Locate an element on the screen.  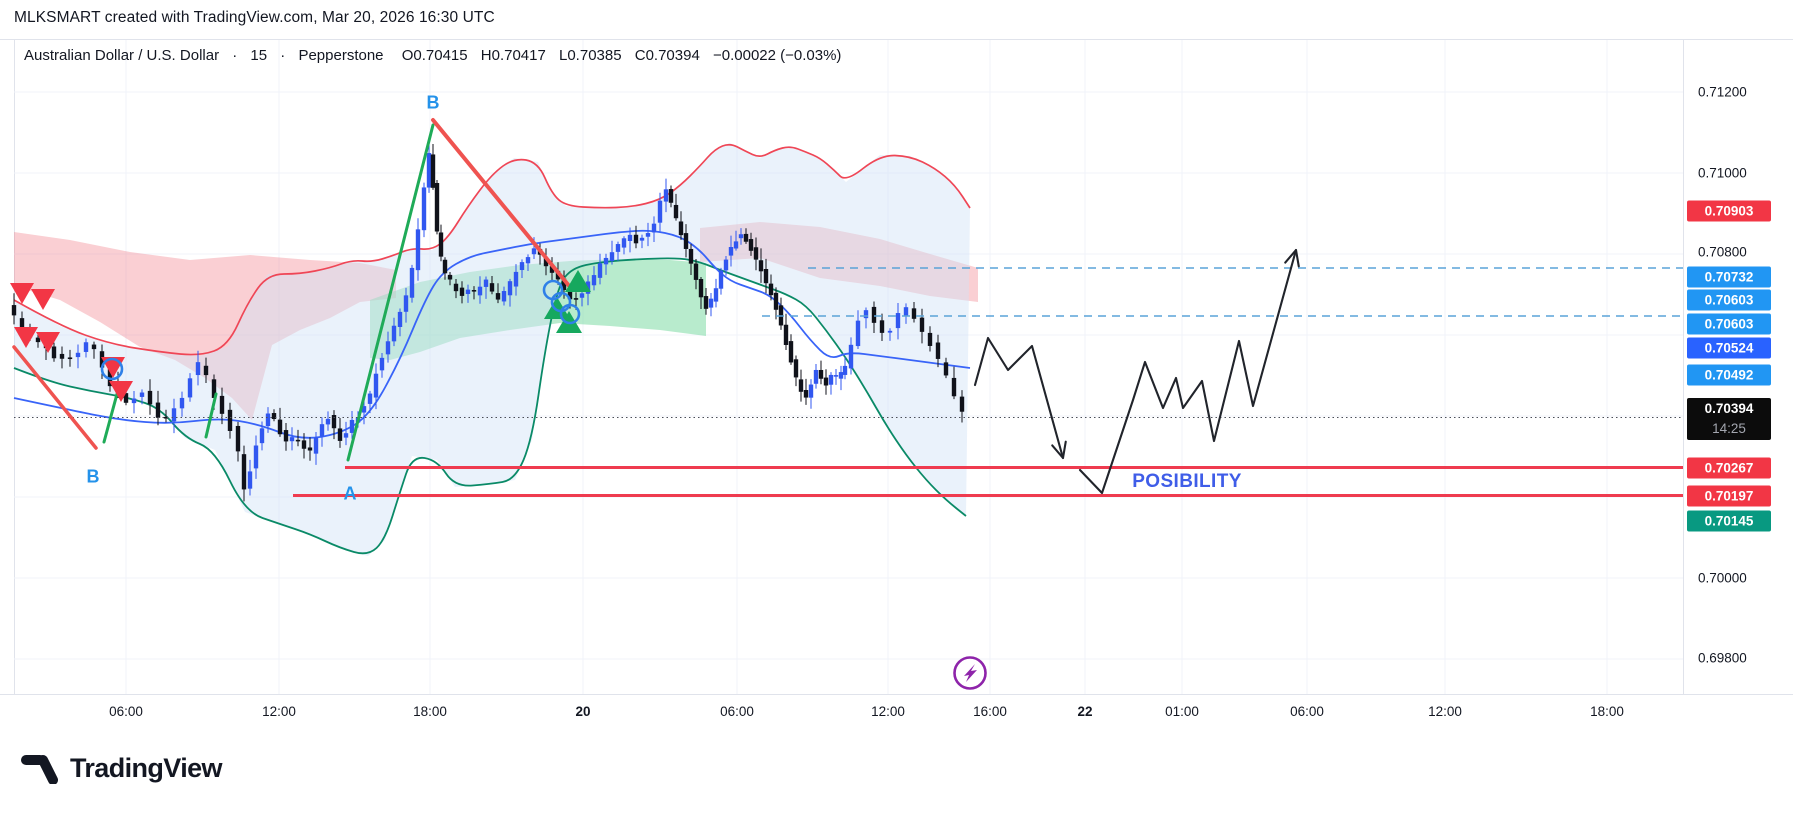
ohlc-close: C0.70394 is located at coordinates (667, 55).